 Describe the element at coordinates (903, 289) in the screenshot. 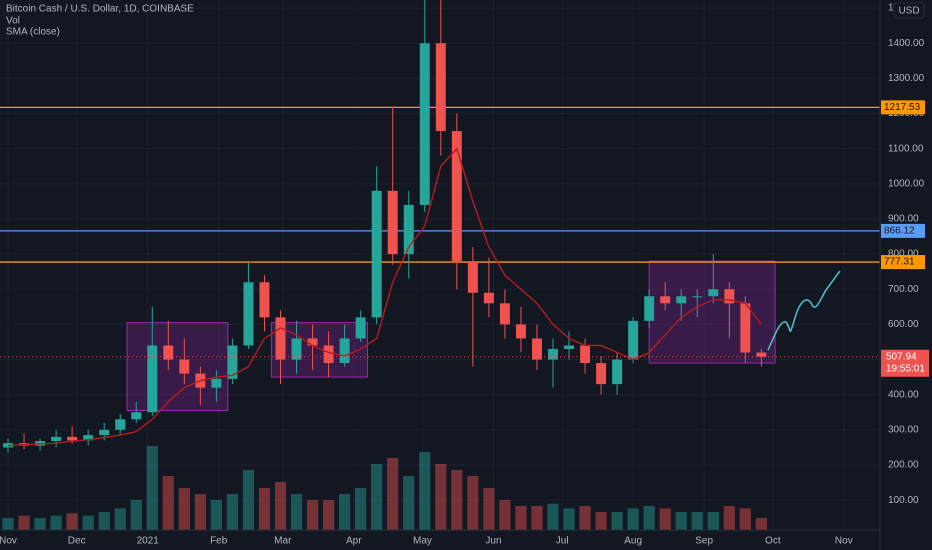

I see `y-tick-label: 700.00` at that location.